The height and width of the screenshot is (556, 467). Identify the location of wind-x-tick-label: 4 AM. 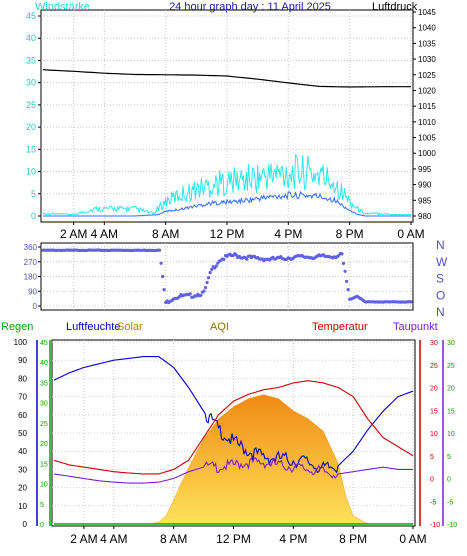
(104, 234).